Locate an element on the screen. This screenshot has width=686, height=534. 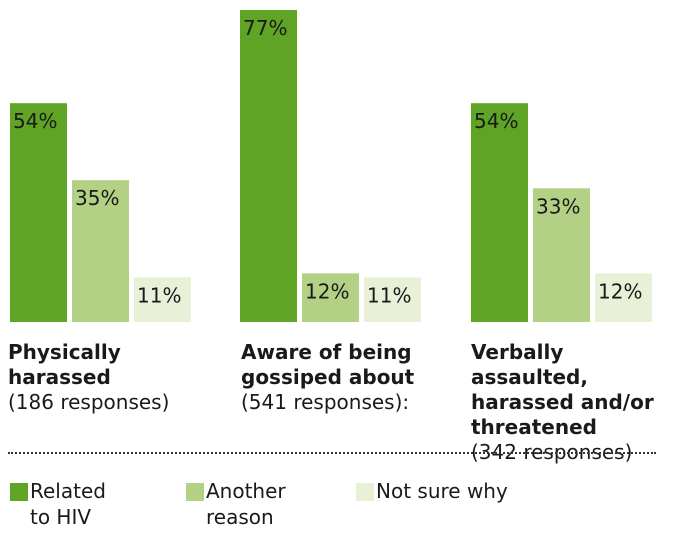
legend-label: Not sure why is located at coordinates (442, 491).